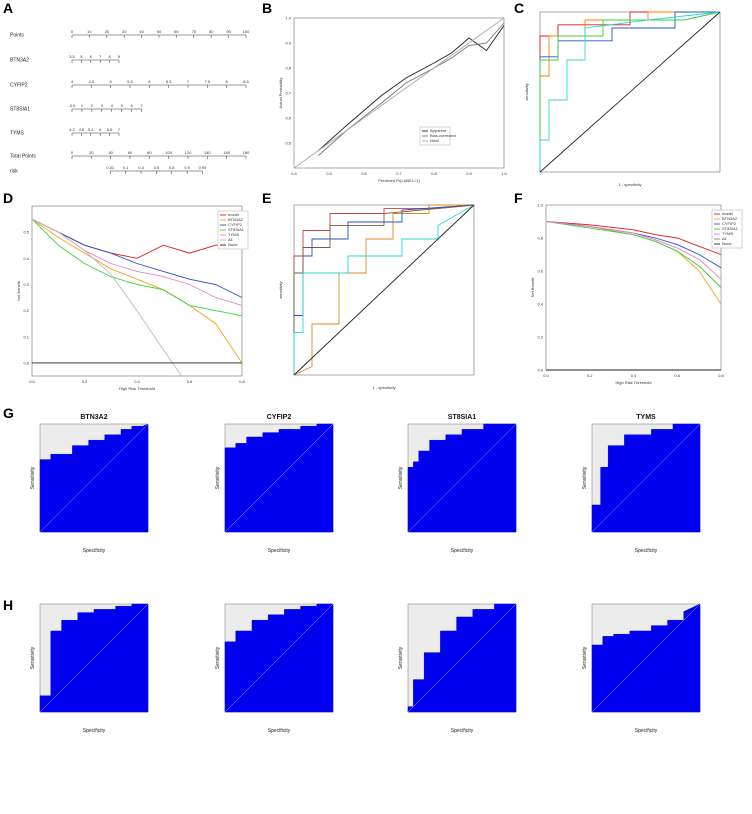  Describe the element at coordinates (126, 167) in the screenshot. I see `nomogram-tick-label: 0.1` at that location.